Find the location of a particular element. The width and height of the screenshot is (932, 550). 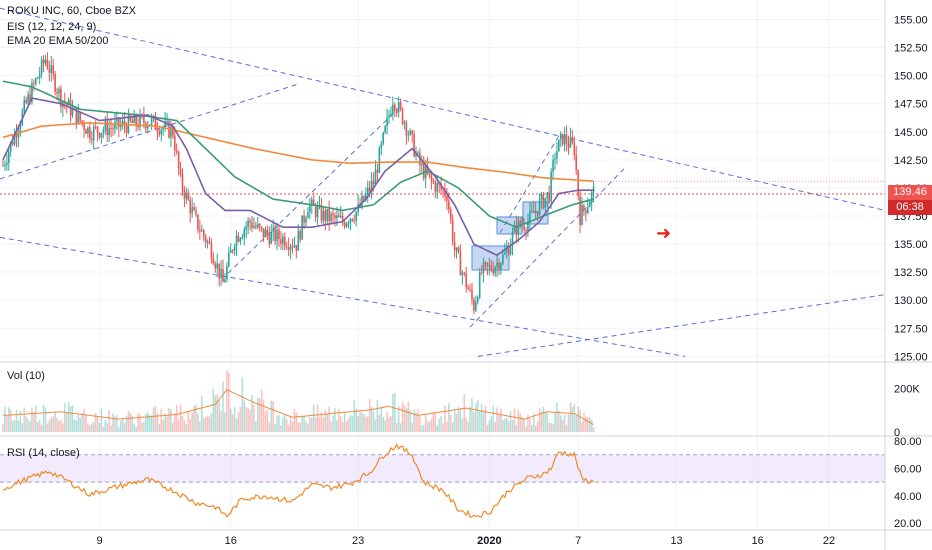

price-tick-label: 150.00 is located at coordinates (911, 77).